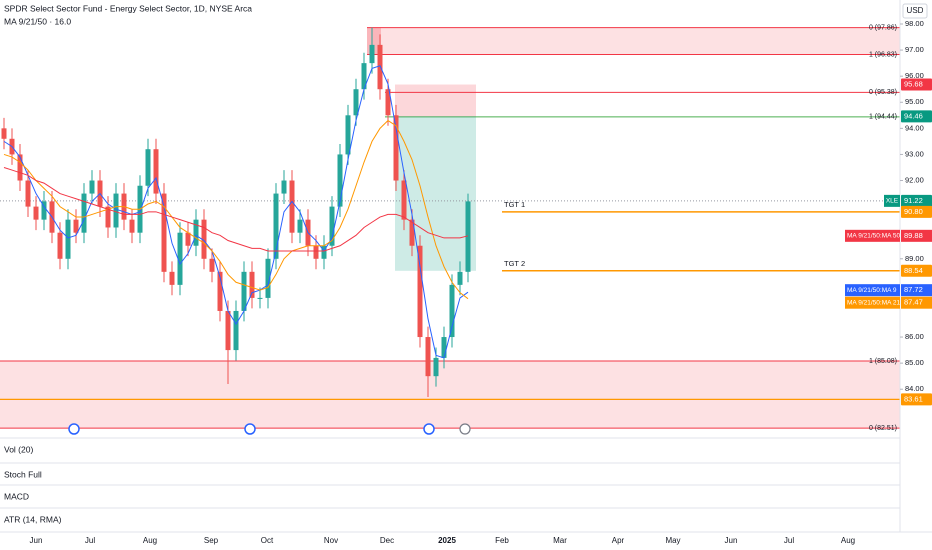 The width and height of the screenshot is (932, 550). What do you see at coordinates (672, 540) in the screenshot?
I see `time-label: May` at bounding box center [672, 540].